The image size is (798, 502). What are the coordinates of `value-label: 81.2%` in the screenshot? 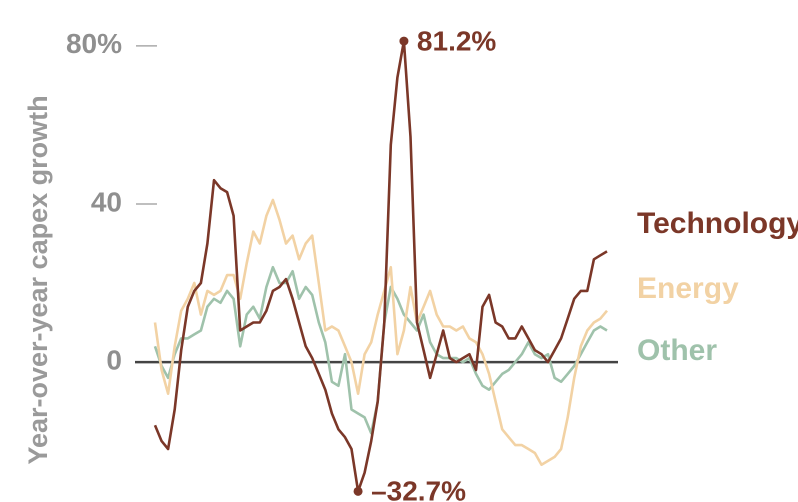 It's located at (456, 40).